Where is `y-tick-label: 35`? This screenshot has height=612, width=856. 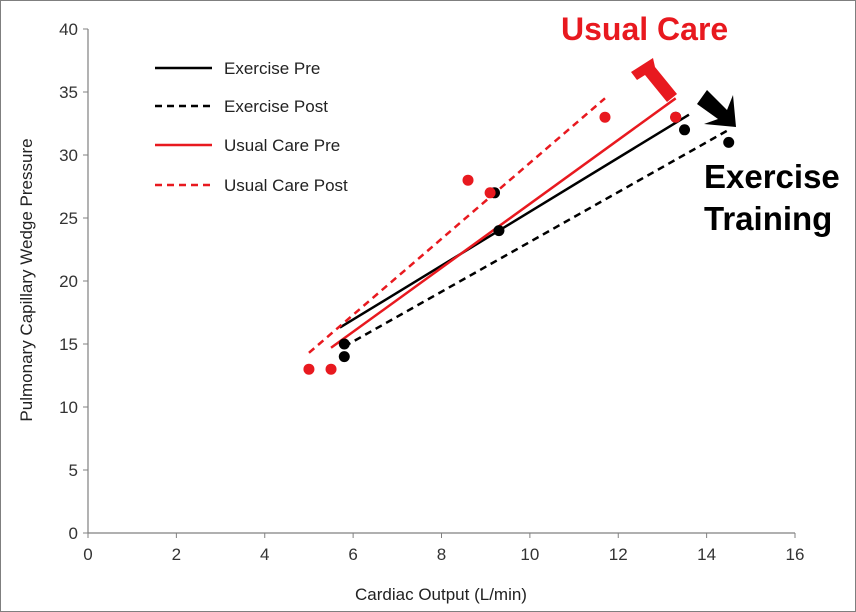
y-tick-label: 35 is located at coordinates (68, 92).